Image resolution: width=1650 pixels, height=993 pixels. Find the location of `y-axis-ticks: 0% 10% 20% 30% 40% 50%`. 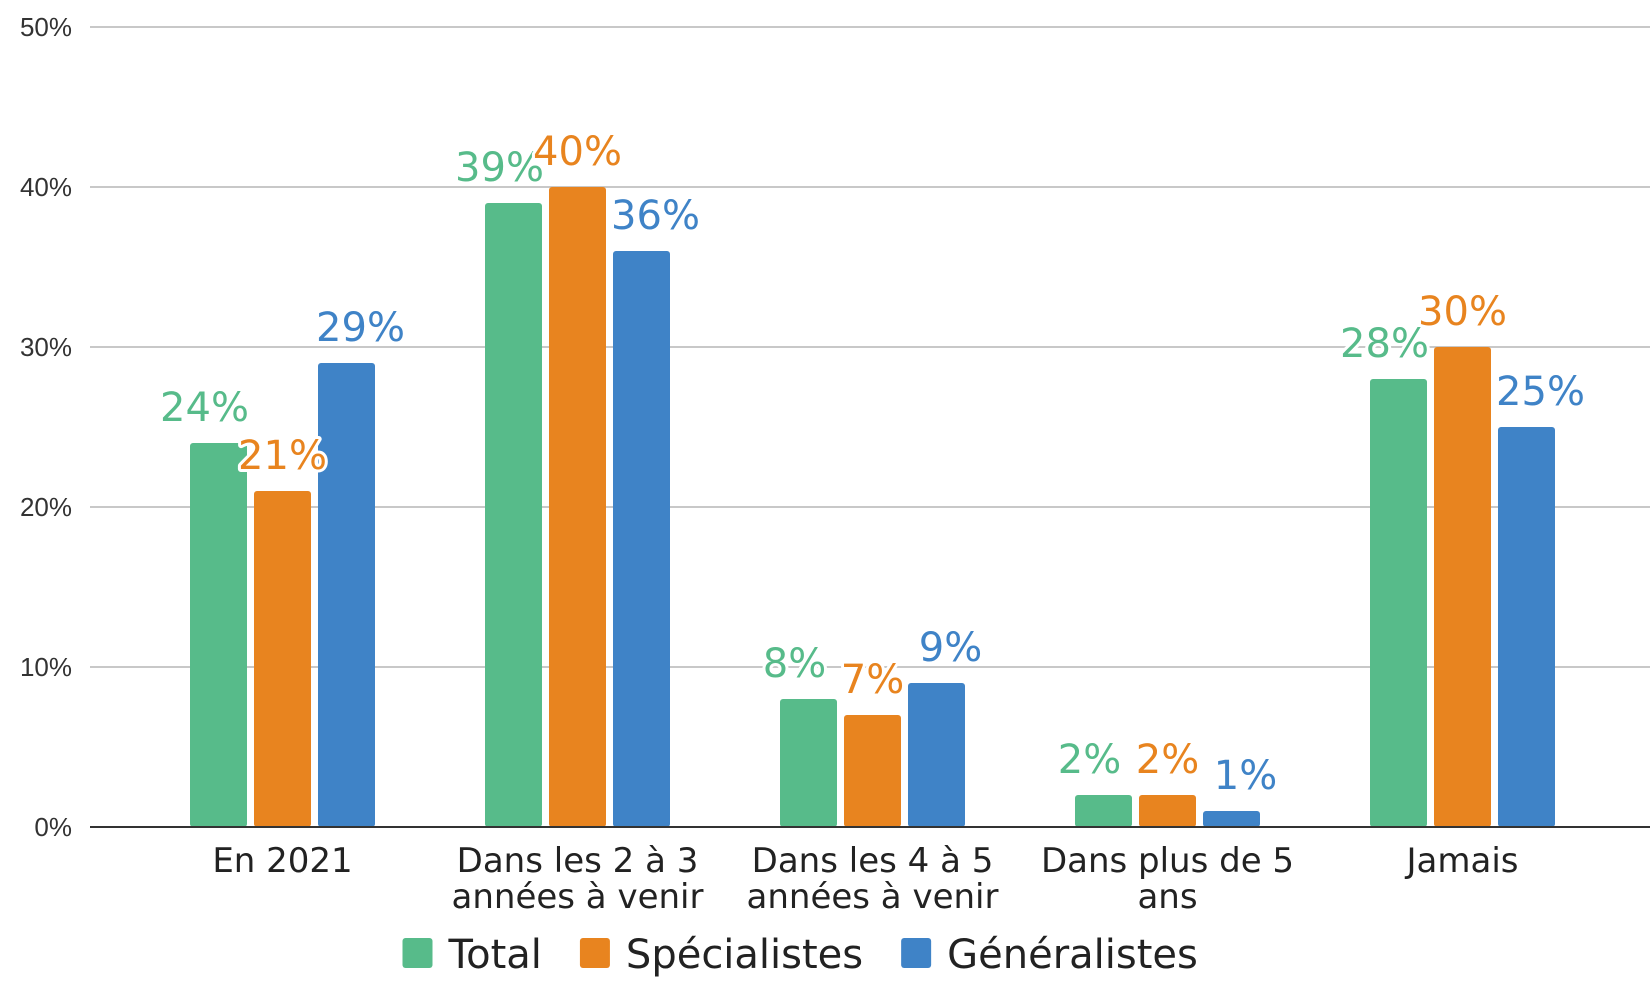

y-axis-ticks: 0% 10% 20% 30% 40% 50% is located at coordinates (46, 427).